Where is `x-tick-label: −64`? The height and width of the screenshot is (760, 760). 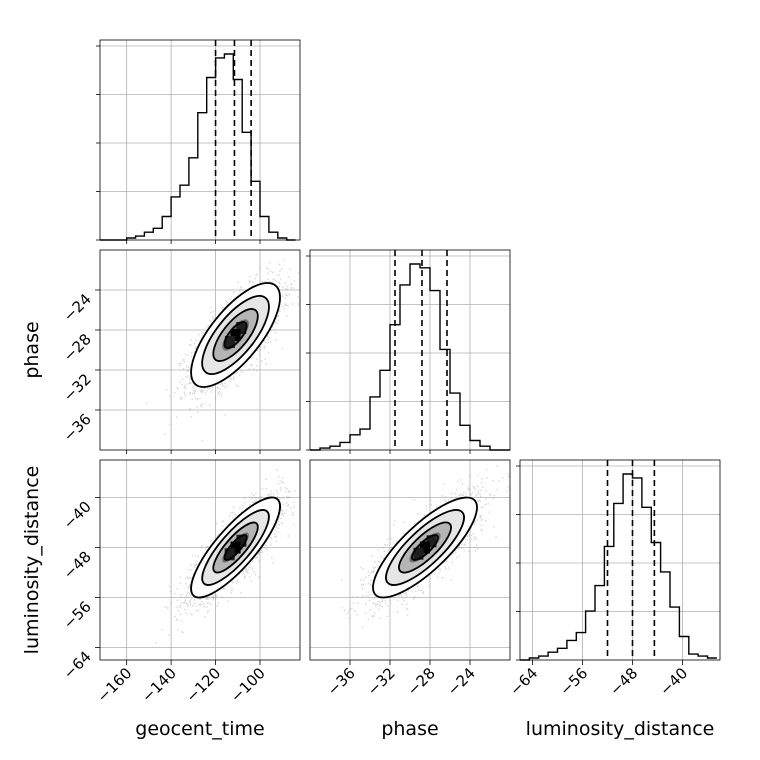
x-tick-label: −64 is located at coordinates (523, 681).